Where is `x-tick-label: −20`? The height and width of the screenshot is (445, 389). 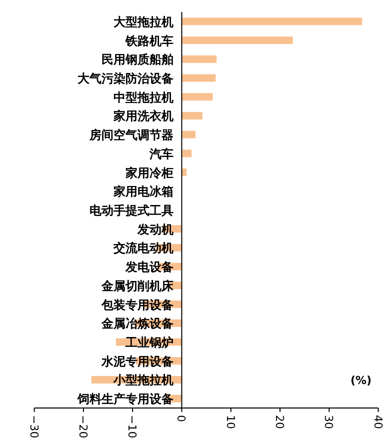
x-tick-label: −20 is located at coordinates (83, 426).